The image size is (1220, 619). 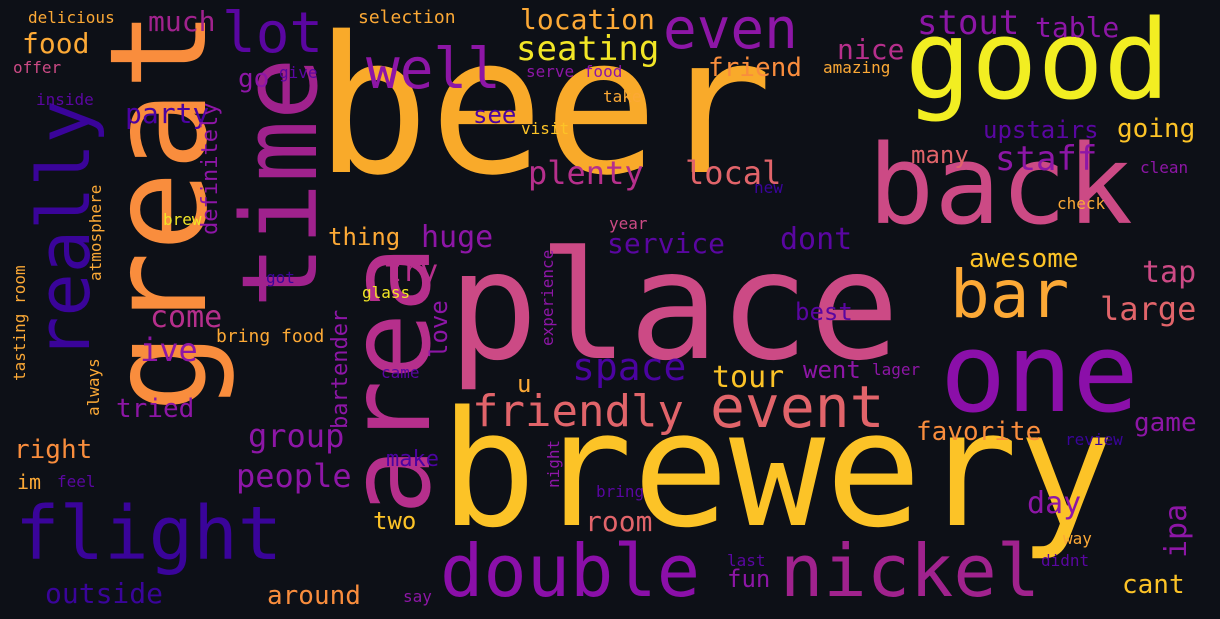 What do you see at coordinates (578, 411) in the screenshot?
I see `cloud-word: friendly` at bounding box center [578, 411].